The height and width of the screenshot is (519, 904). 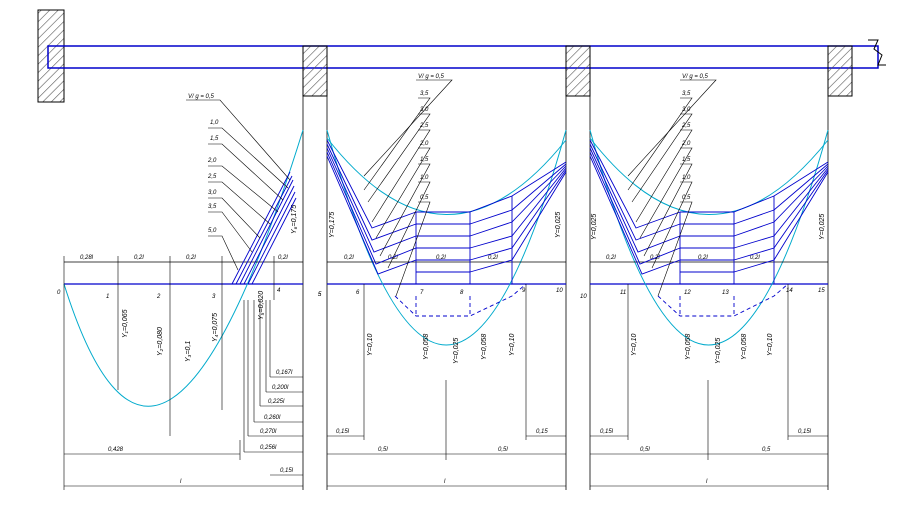 I want to click on ordinate-label: Y₄=0,075, so click(x=215, y=327).